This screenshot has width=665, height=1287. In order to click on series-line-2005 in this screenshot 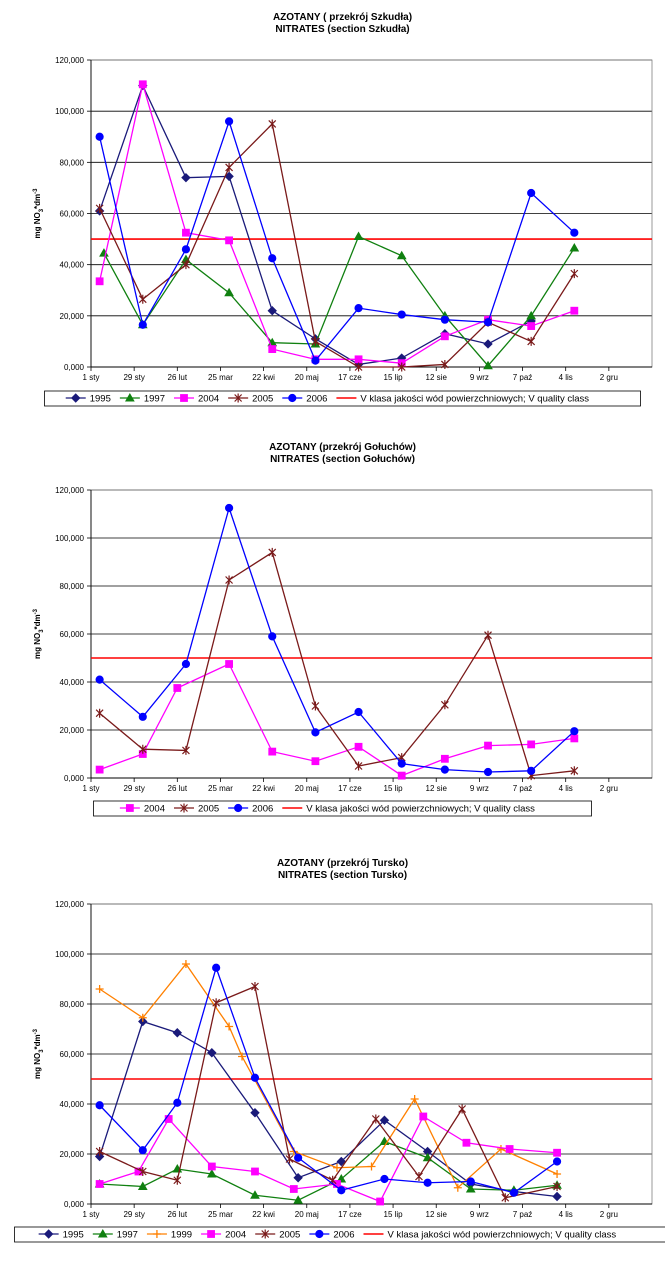, I will do `click(328, 1092)`.